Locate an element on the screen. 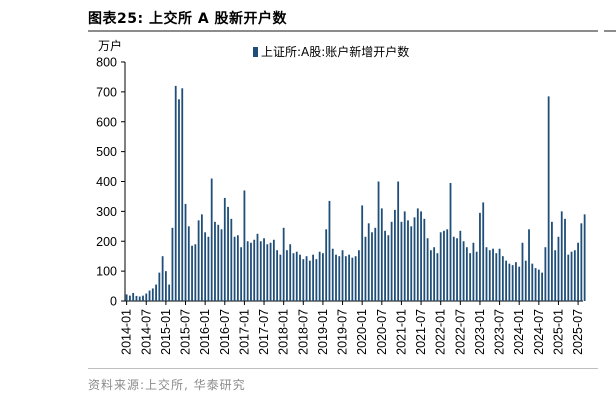 The height and width of the screenshot is (402, 616). x-tick-label: 2020-01 is located at coordinates (362, 332).